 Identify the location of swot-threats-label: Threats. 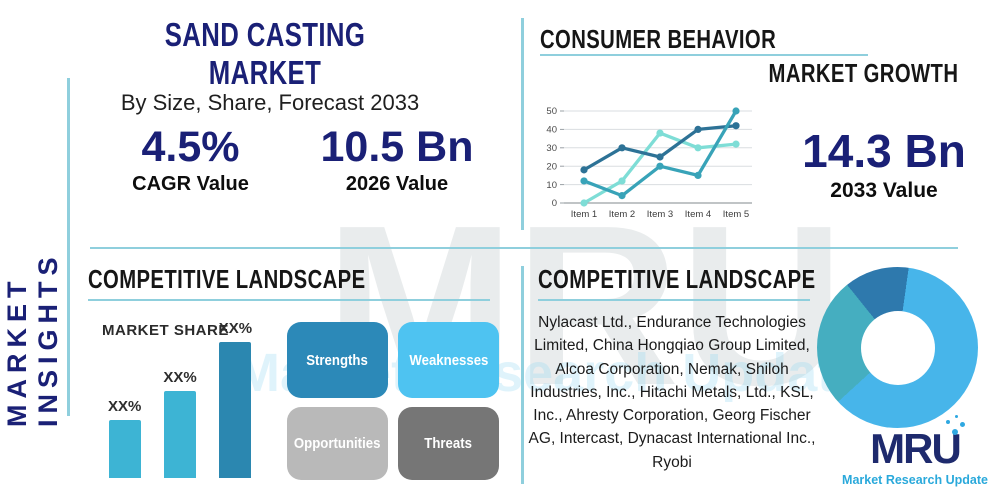
(448, 443).